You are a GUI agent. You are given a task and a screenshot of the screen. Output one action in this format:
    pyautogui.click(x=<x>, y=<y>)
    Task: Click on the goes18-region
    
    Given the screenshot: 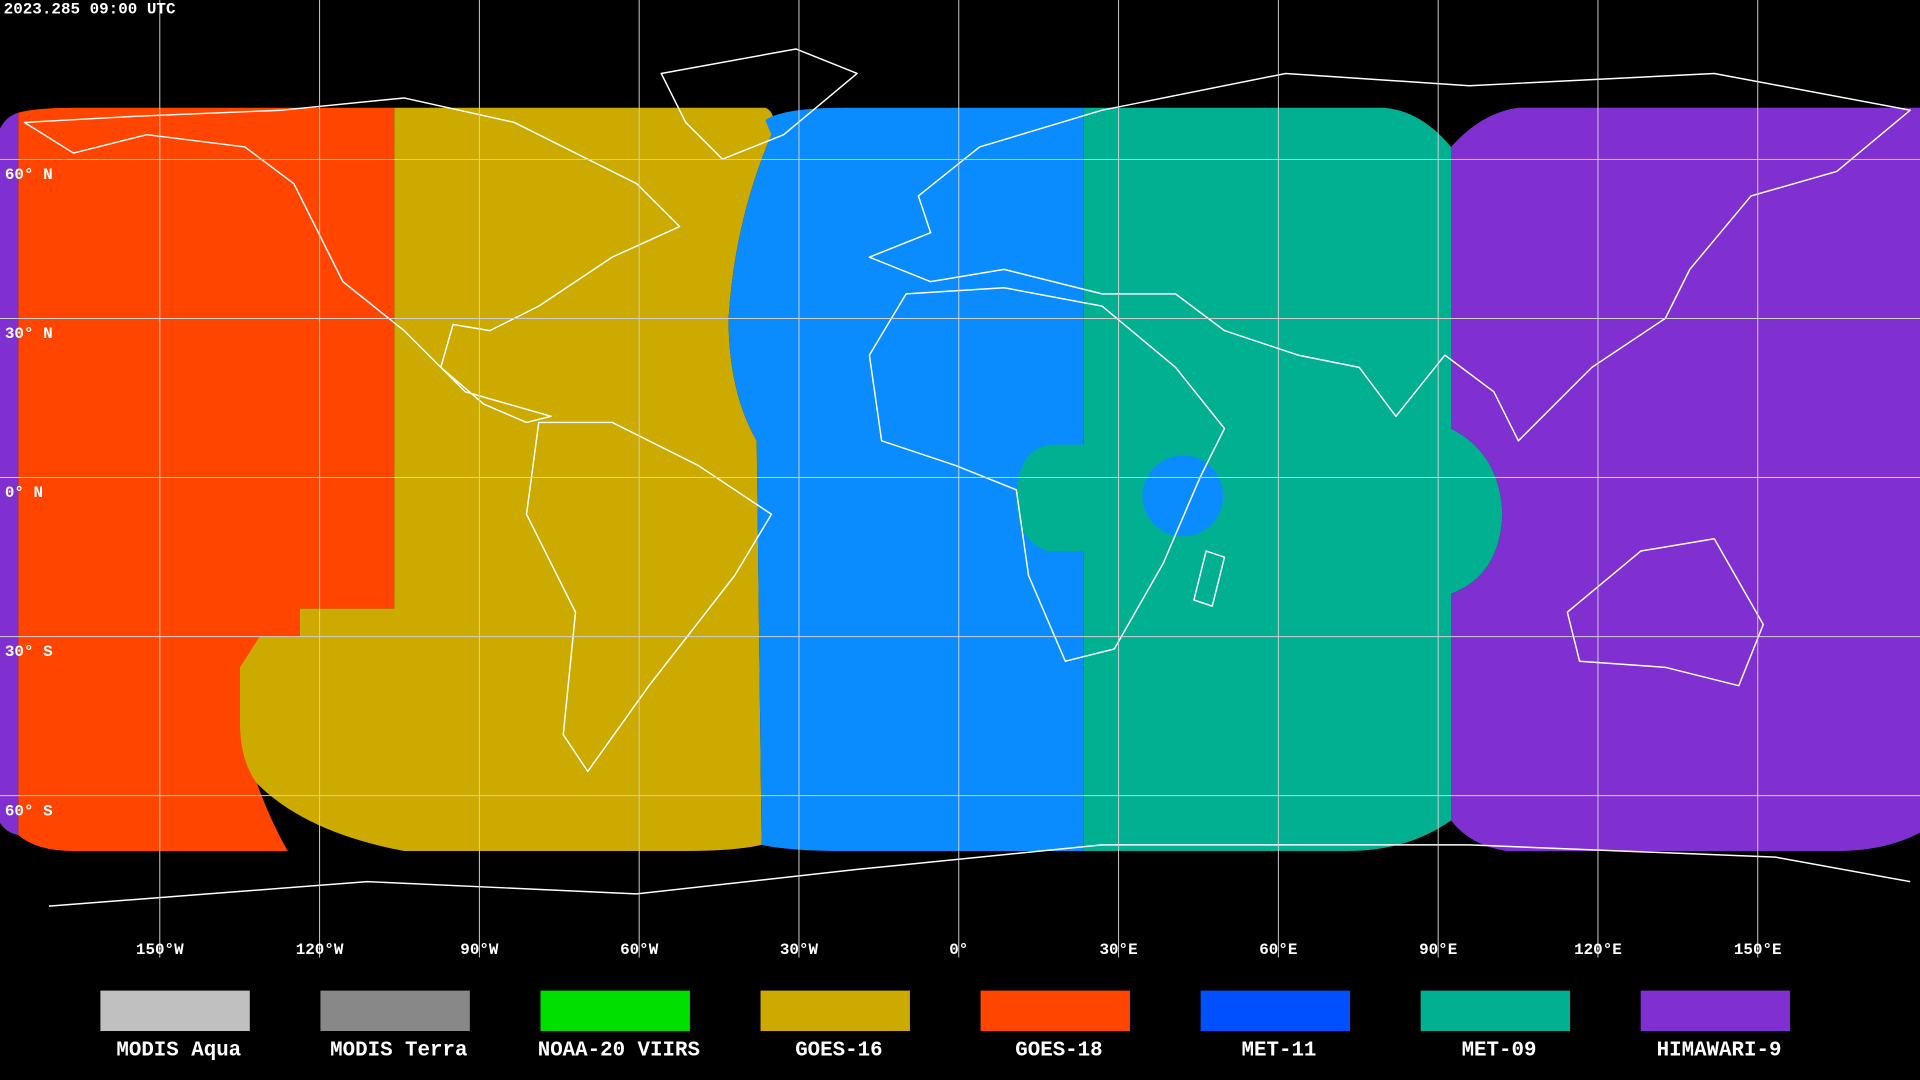 What is the action you would take?
    pyautogui.click(x=206, y=479)
    